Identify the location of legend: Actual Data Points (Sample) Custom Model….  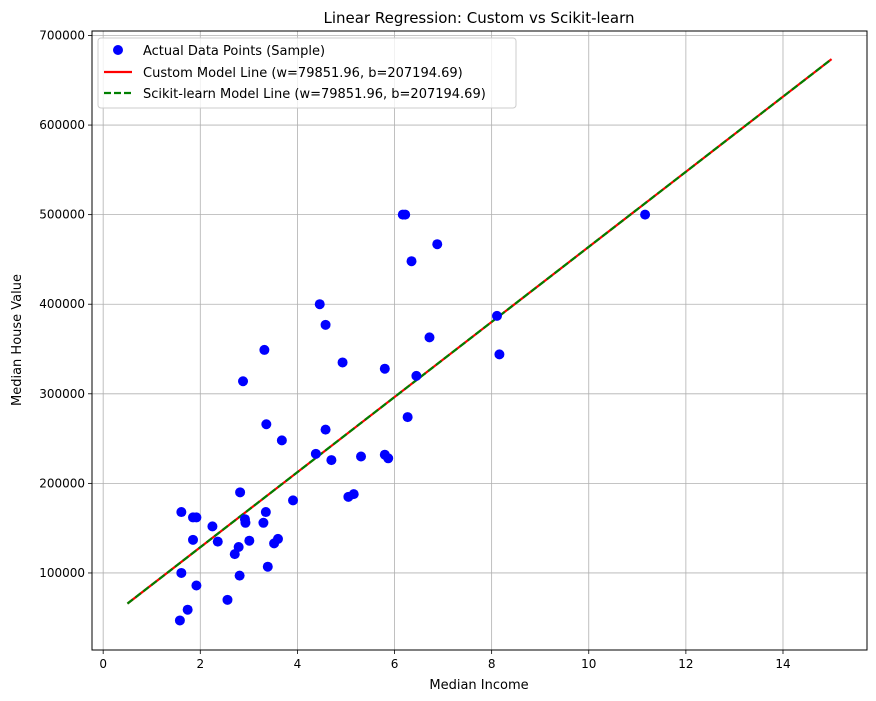
(307, 73).